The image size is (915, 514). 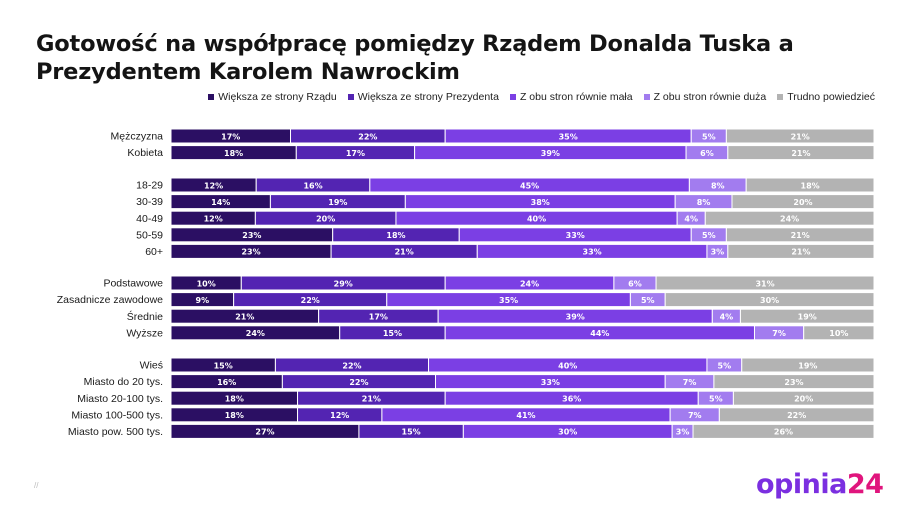 What do you see at coordinates (110, 300) in the screenshot?
I see `category-label: Zasadnicze zawodowe` at bounding box center [110, 300].